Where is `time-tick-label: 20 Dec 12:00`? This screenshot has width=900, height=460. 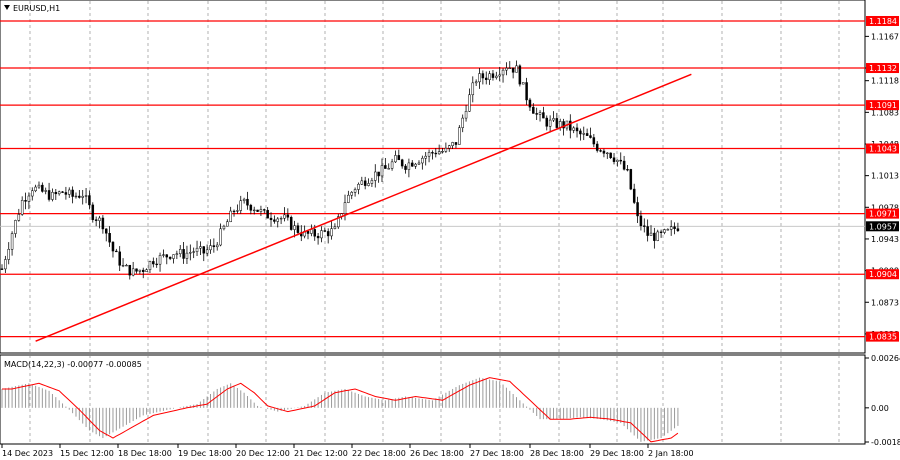 time-tick-label: 20 Dec 12:00 is located at coordinates (263, 453).